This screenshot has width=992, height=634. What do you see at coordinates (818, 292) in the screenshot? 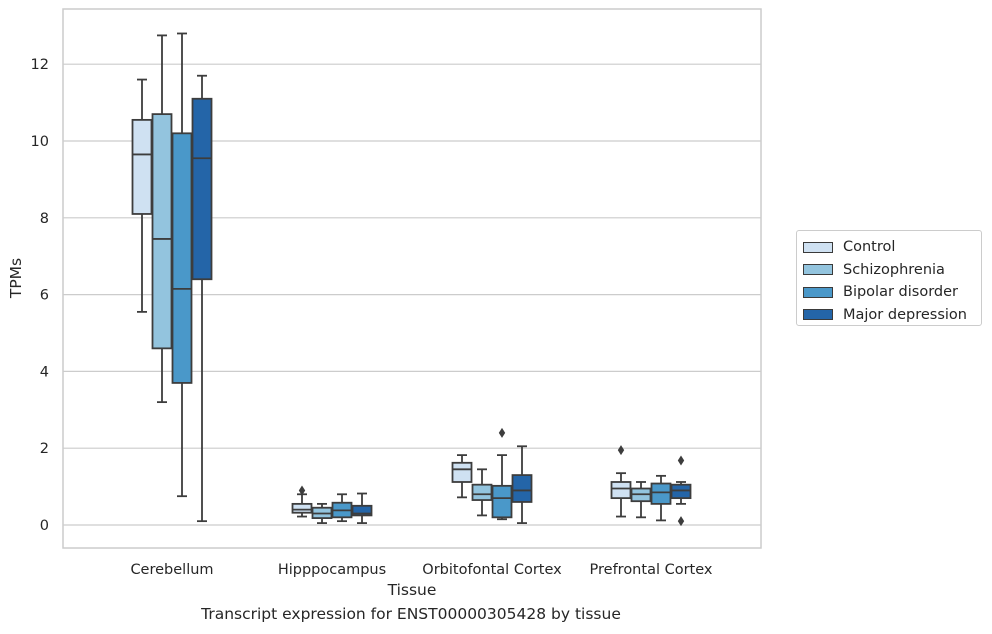
I see `legend-swatch-bipolar-disorder` at bounding box center [818, 292].